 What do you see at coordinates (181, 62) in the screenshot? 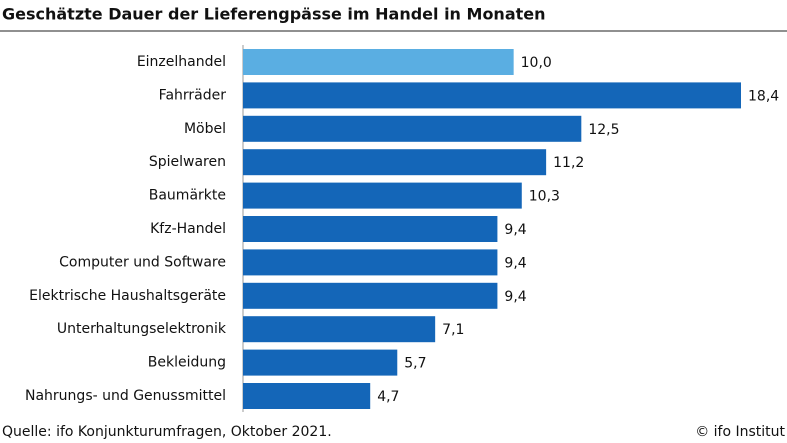
I see `y-tick-label: Einzelhandel` at bounding box center [181, 62].